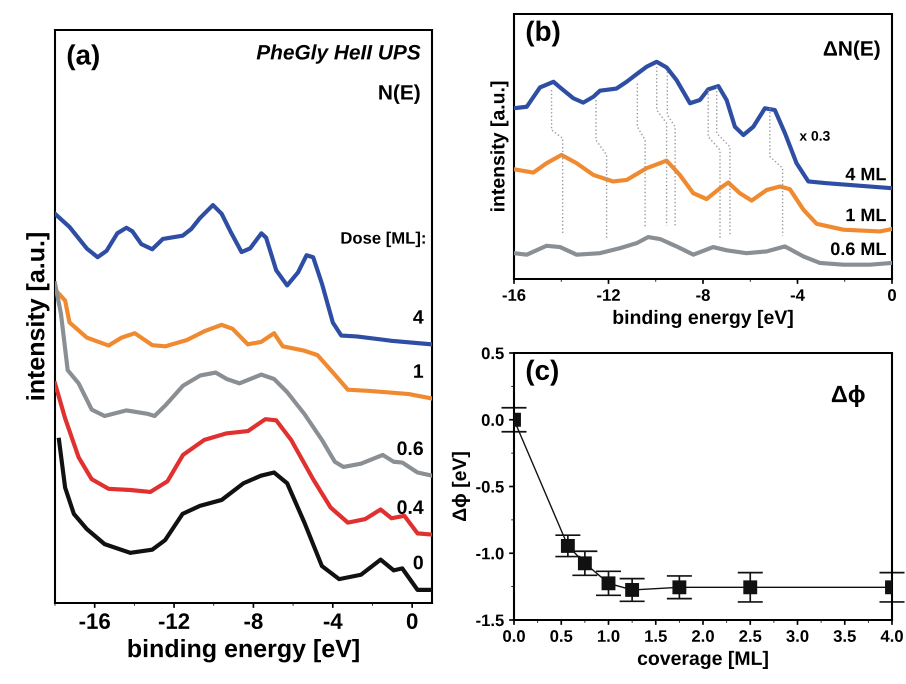  I want to click on annotation: x 0.3, so click(814, 135).